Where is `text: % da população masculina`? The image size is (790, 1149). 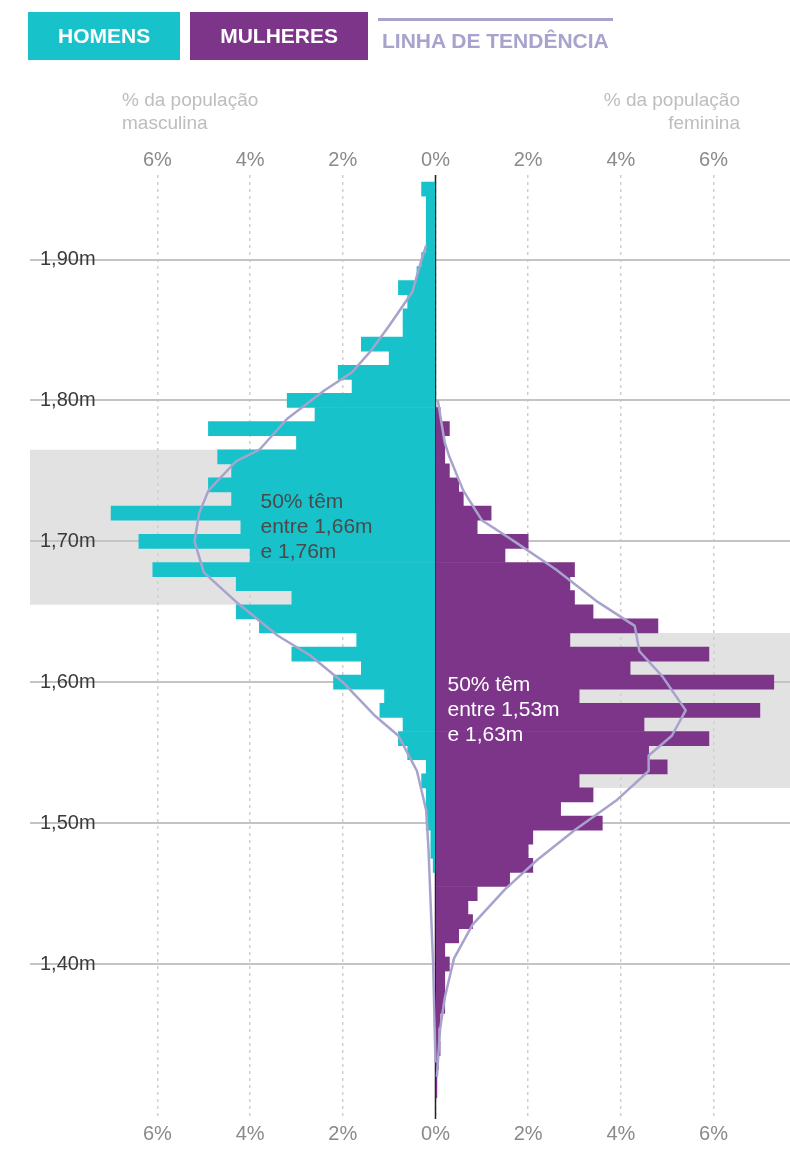 text: % da população masculina is located at coordinates (191, 111).